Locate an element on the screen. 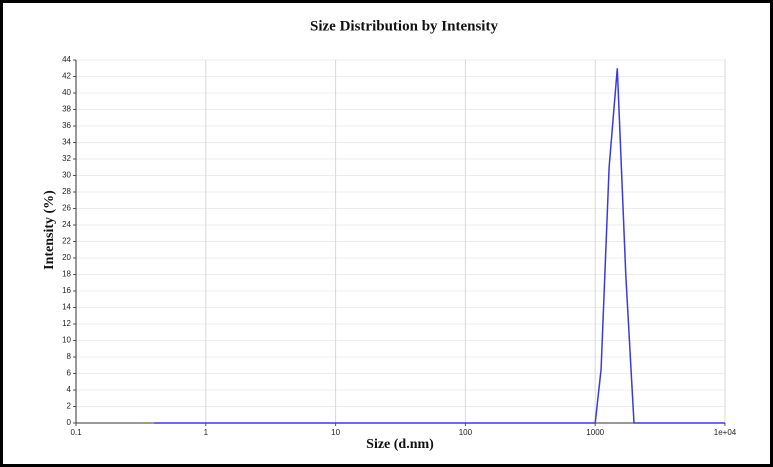 The height and width of the screenshot is (467, 773). y-tick-label: 40 is located at coordinates (66, 92).